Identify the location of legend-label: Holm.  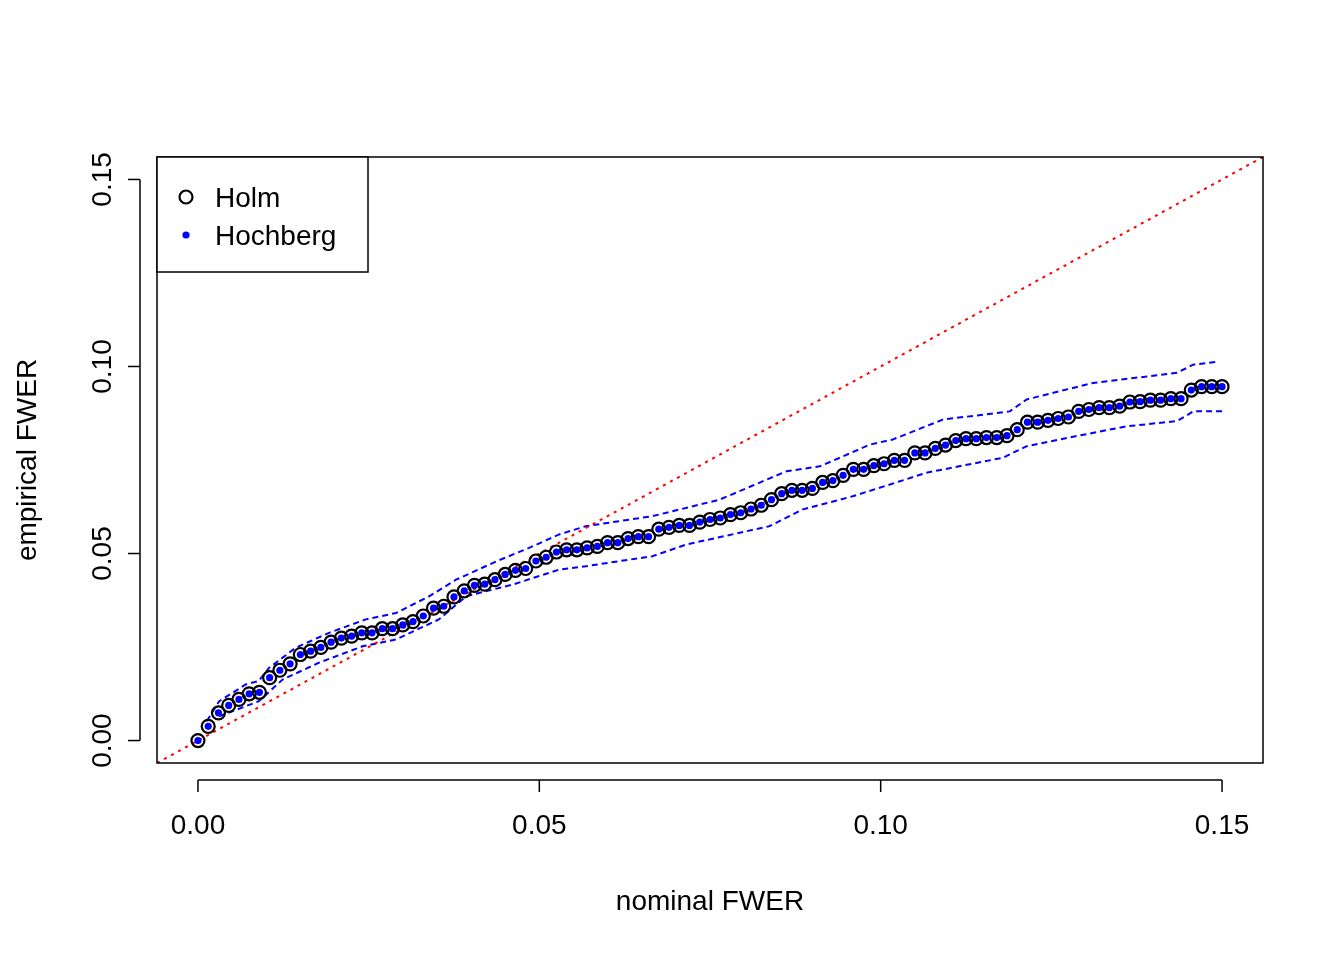
(248, 197).